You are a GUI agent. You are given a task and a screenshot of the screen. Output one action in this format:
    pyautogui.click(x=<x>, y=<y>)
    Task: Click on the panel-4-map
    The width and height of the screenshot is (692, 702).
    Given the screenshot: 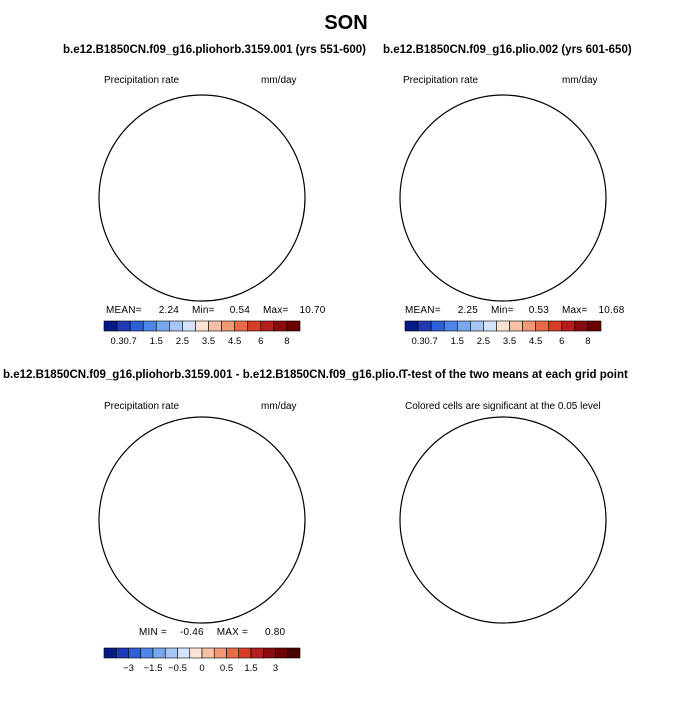 What is the action you would take?
    pyautogui.click(x=503, y=520)
    